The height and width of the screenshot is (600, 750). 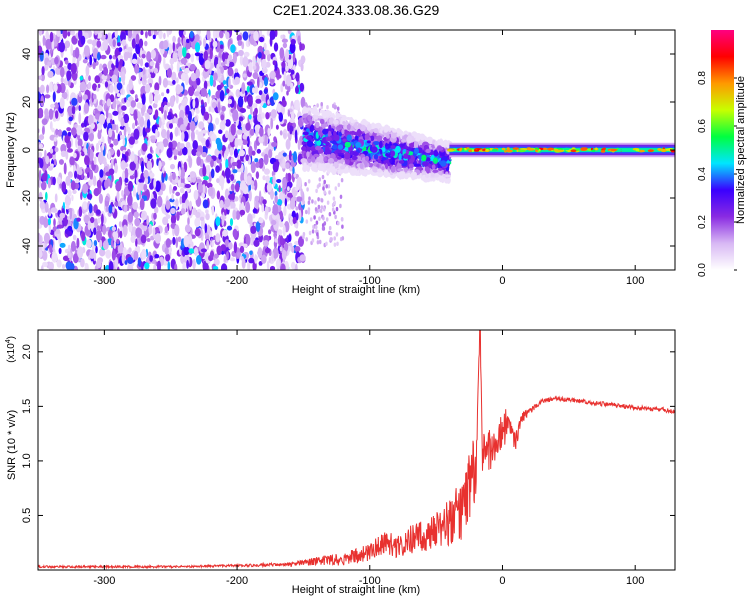 What do you see at coordinates (11, 353) in the screenshot?
I see `snr-scale-prefix: (x10` at bounding box center [11, 353].